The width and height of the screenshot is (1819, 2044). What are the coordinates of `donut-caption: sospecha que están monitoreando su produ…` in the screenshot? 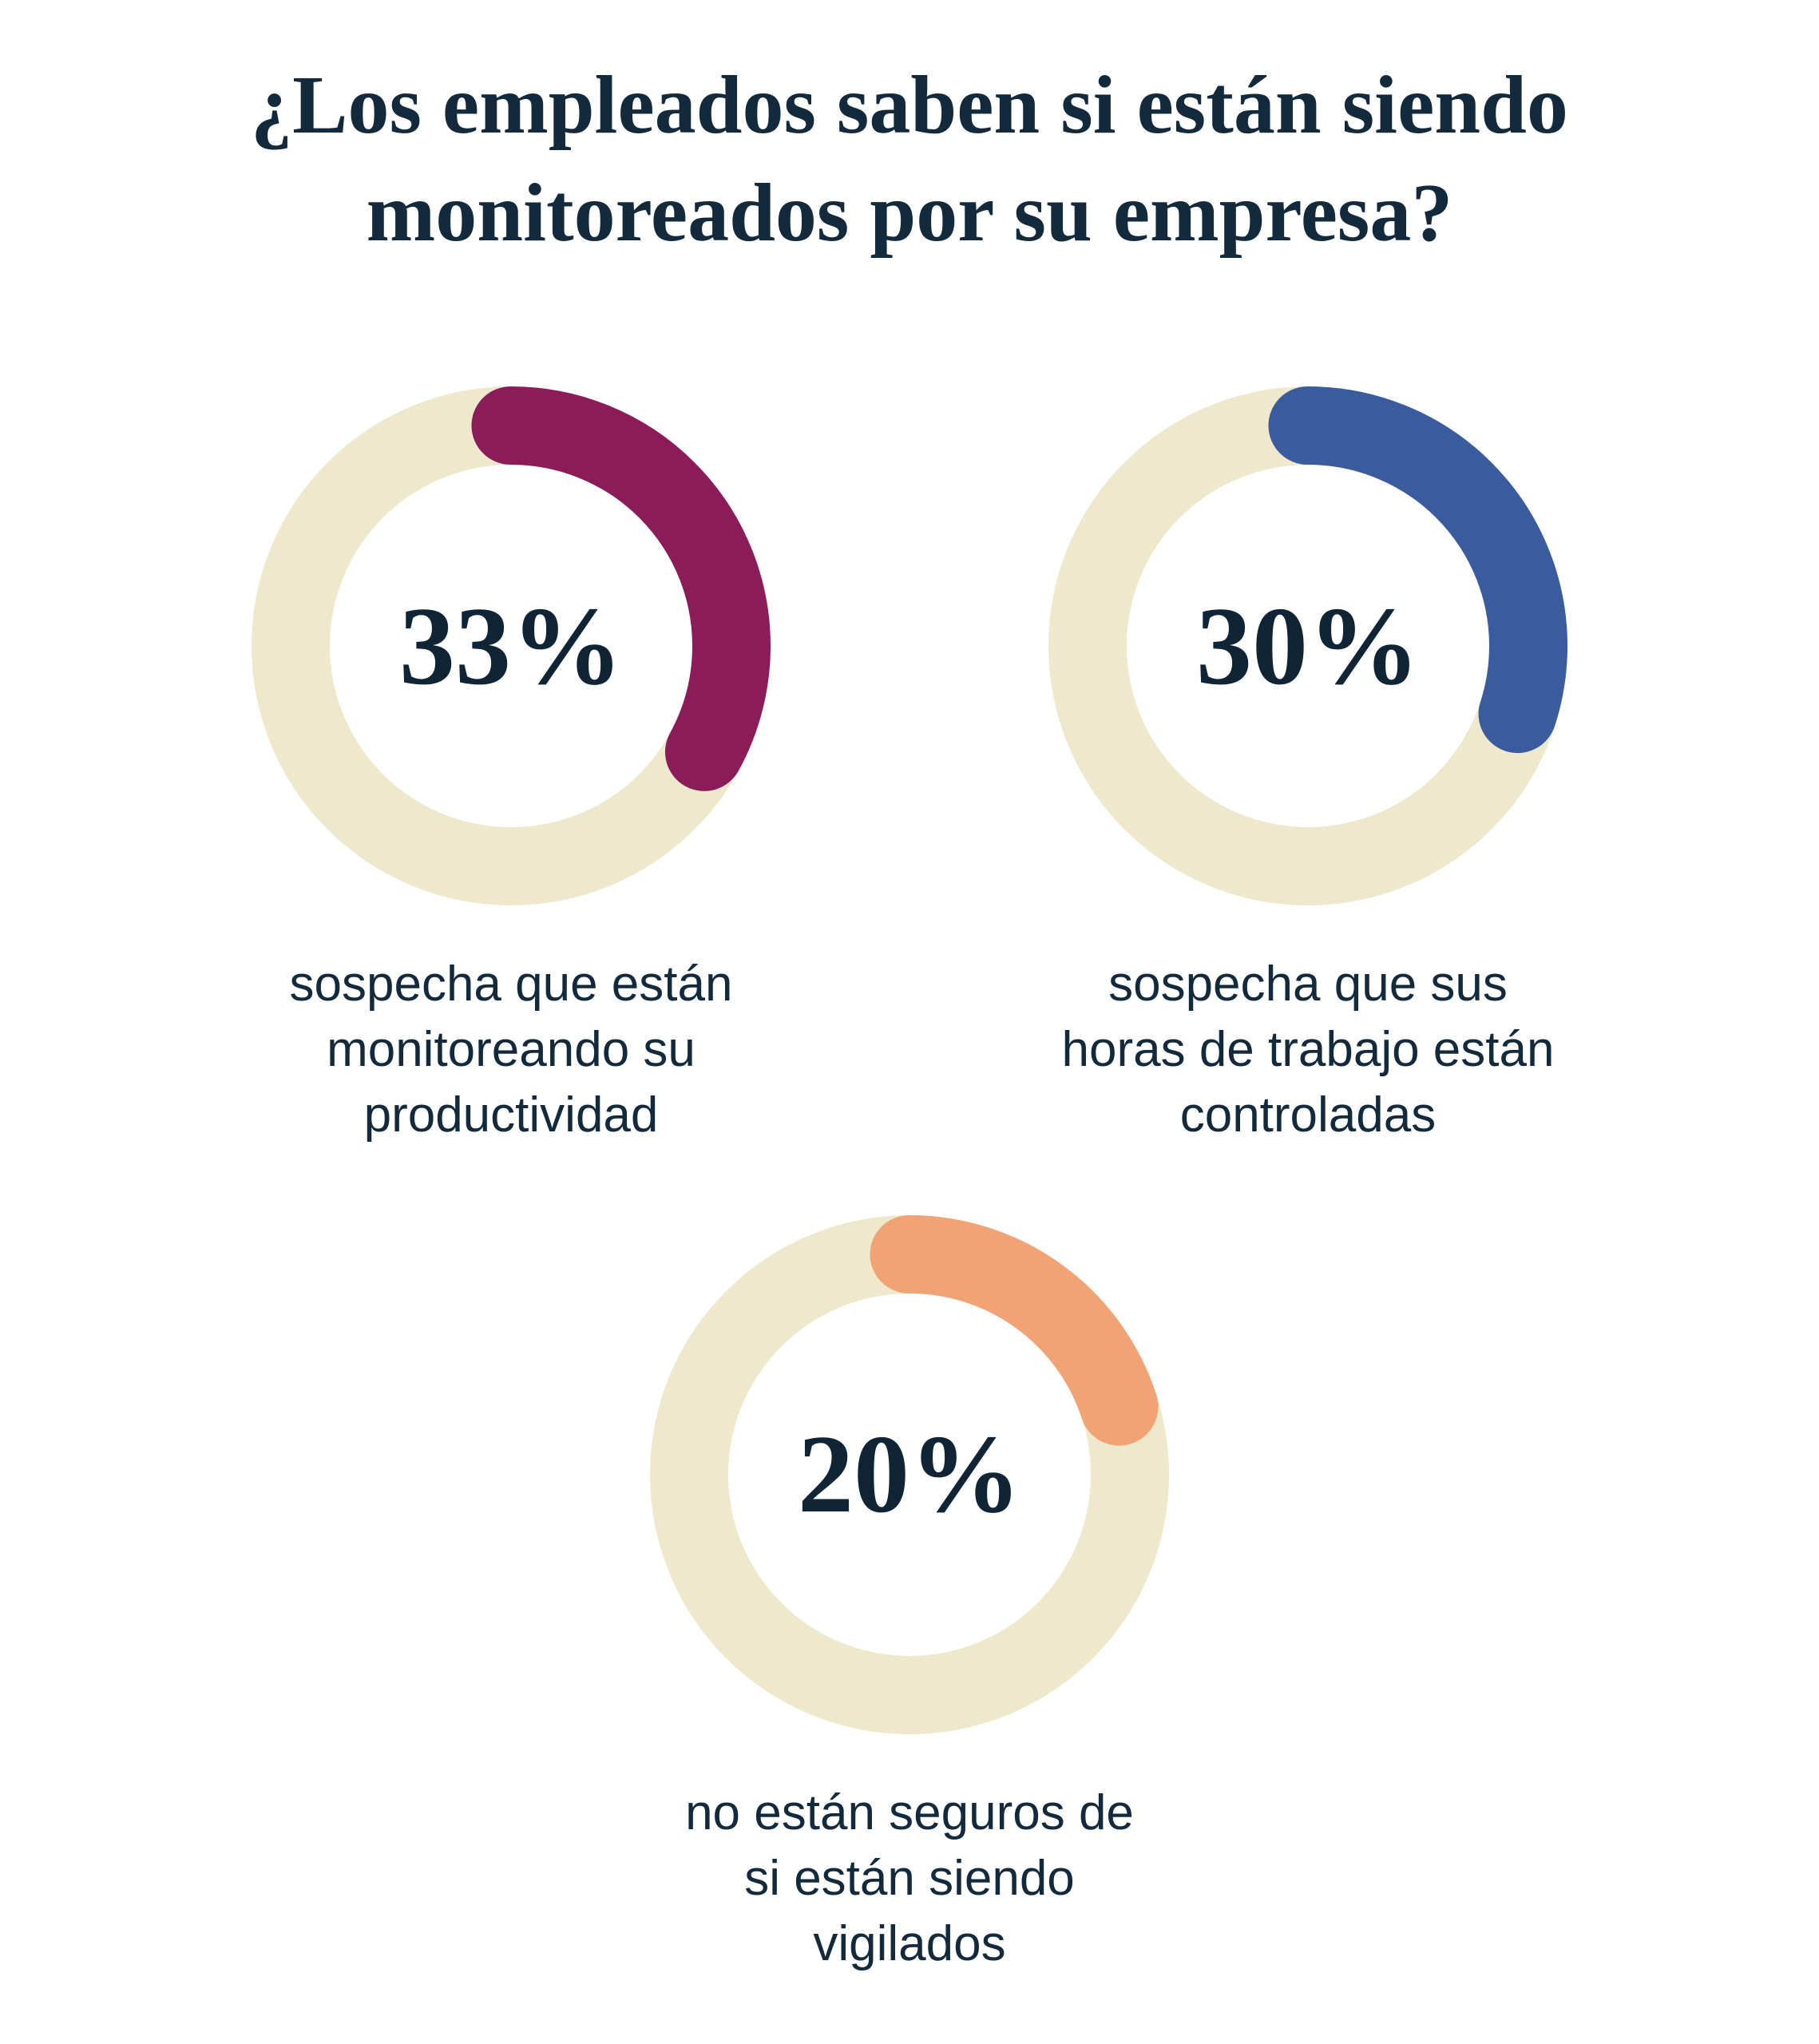 It's located at (511, 1050).